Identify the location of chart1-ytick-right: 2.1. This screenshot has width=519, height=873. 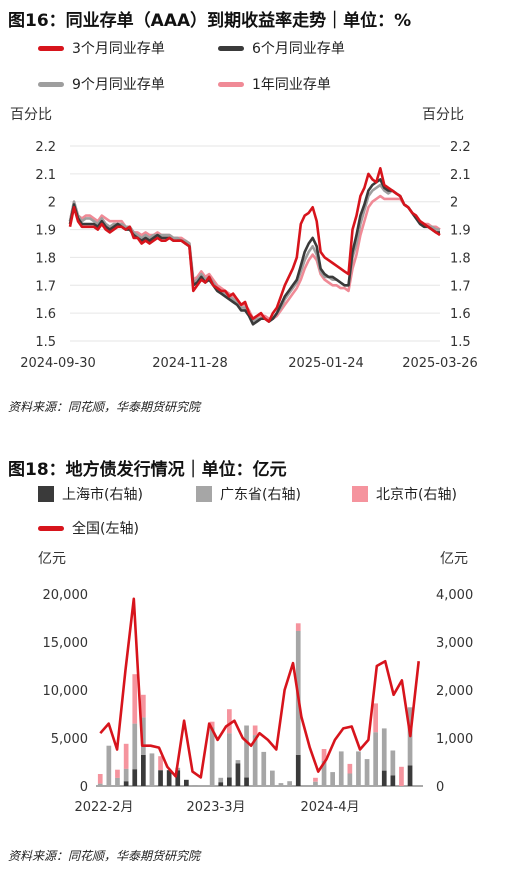
(460, 175).